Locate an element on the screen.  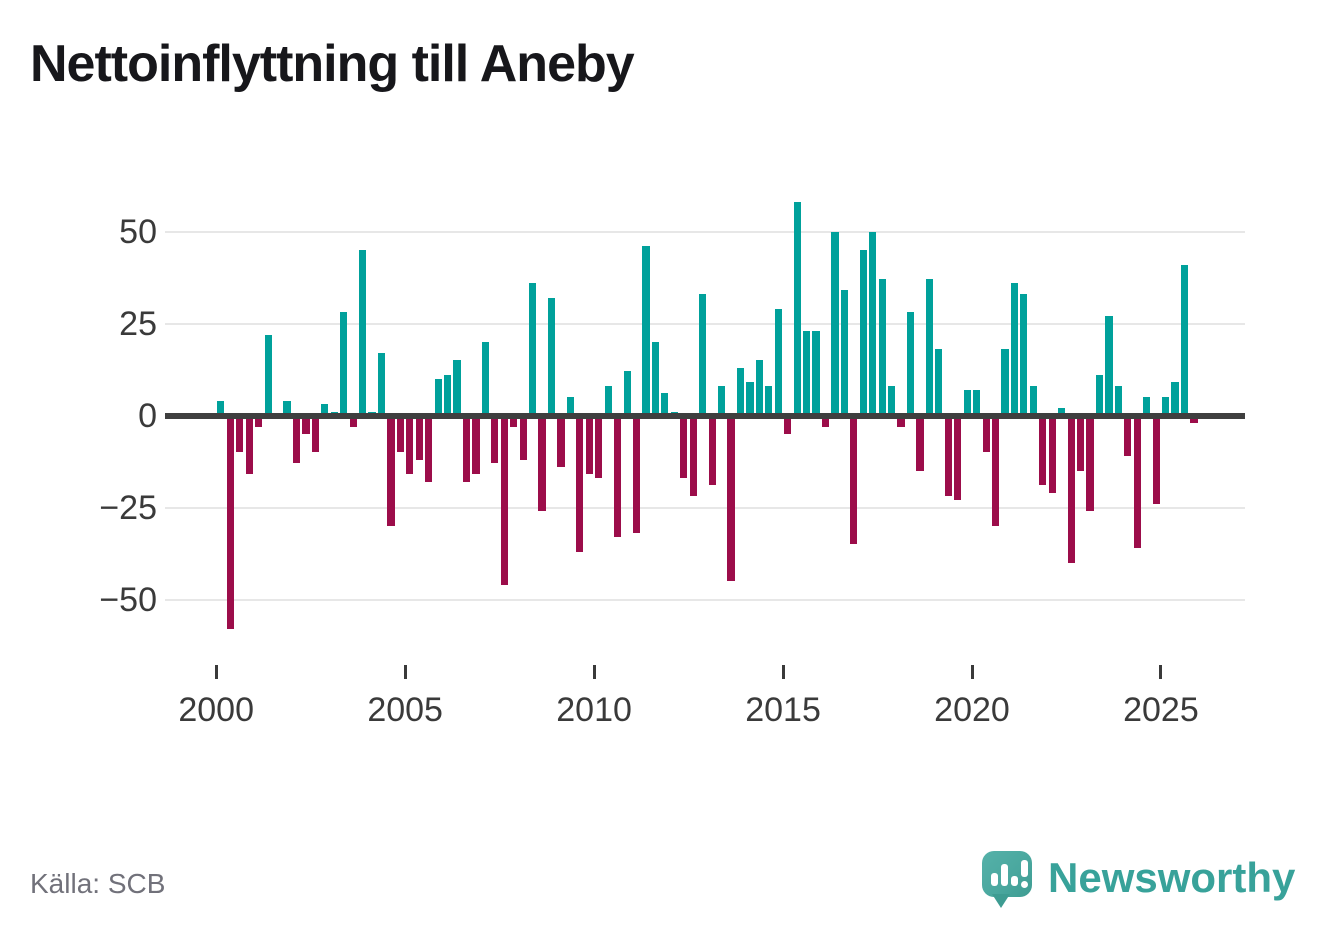
logo-exclamation-dot is located at coordinates (1024, 884).